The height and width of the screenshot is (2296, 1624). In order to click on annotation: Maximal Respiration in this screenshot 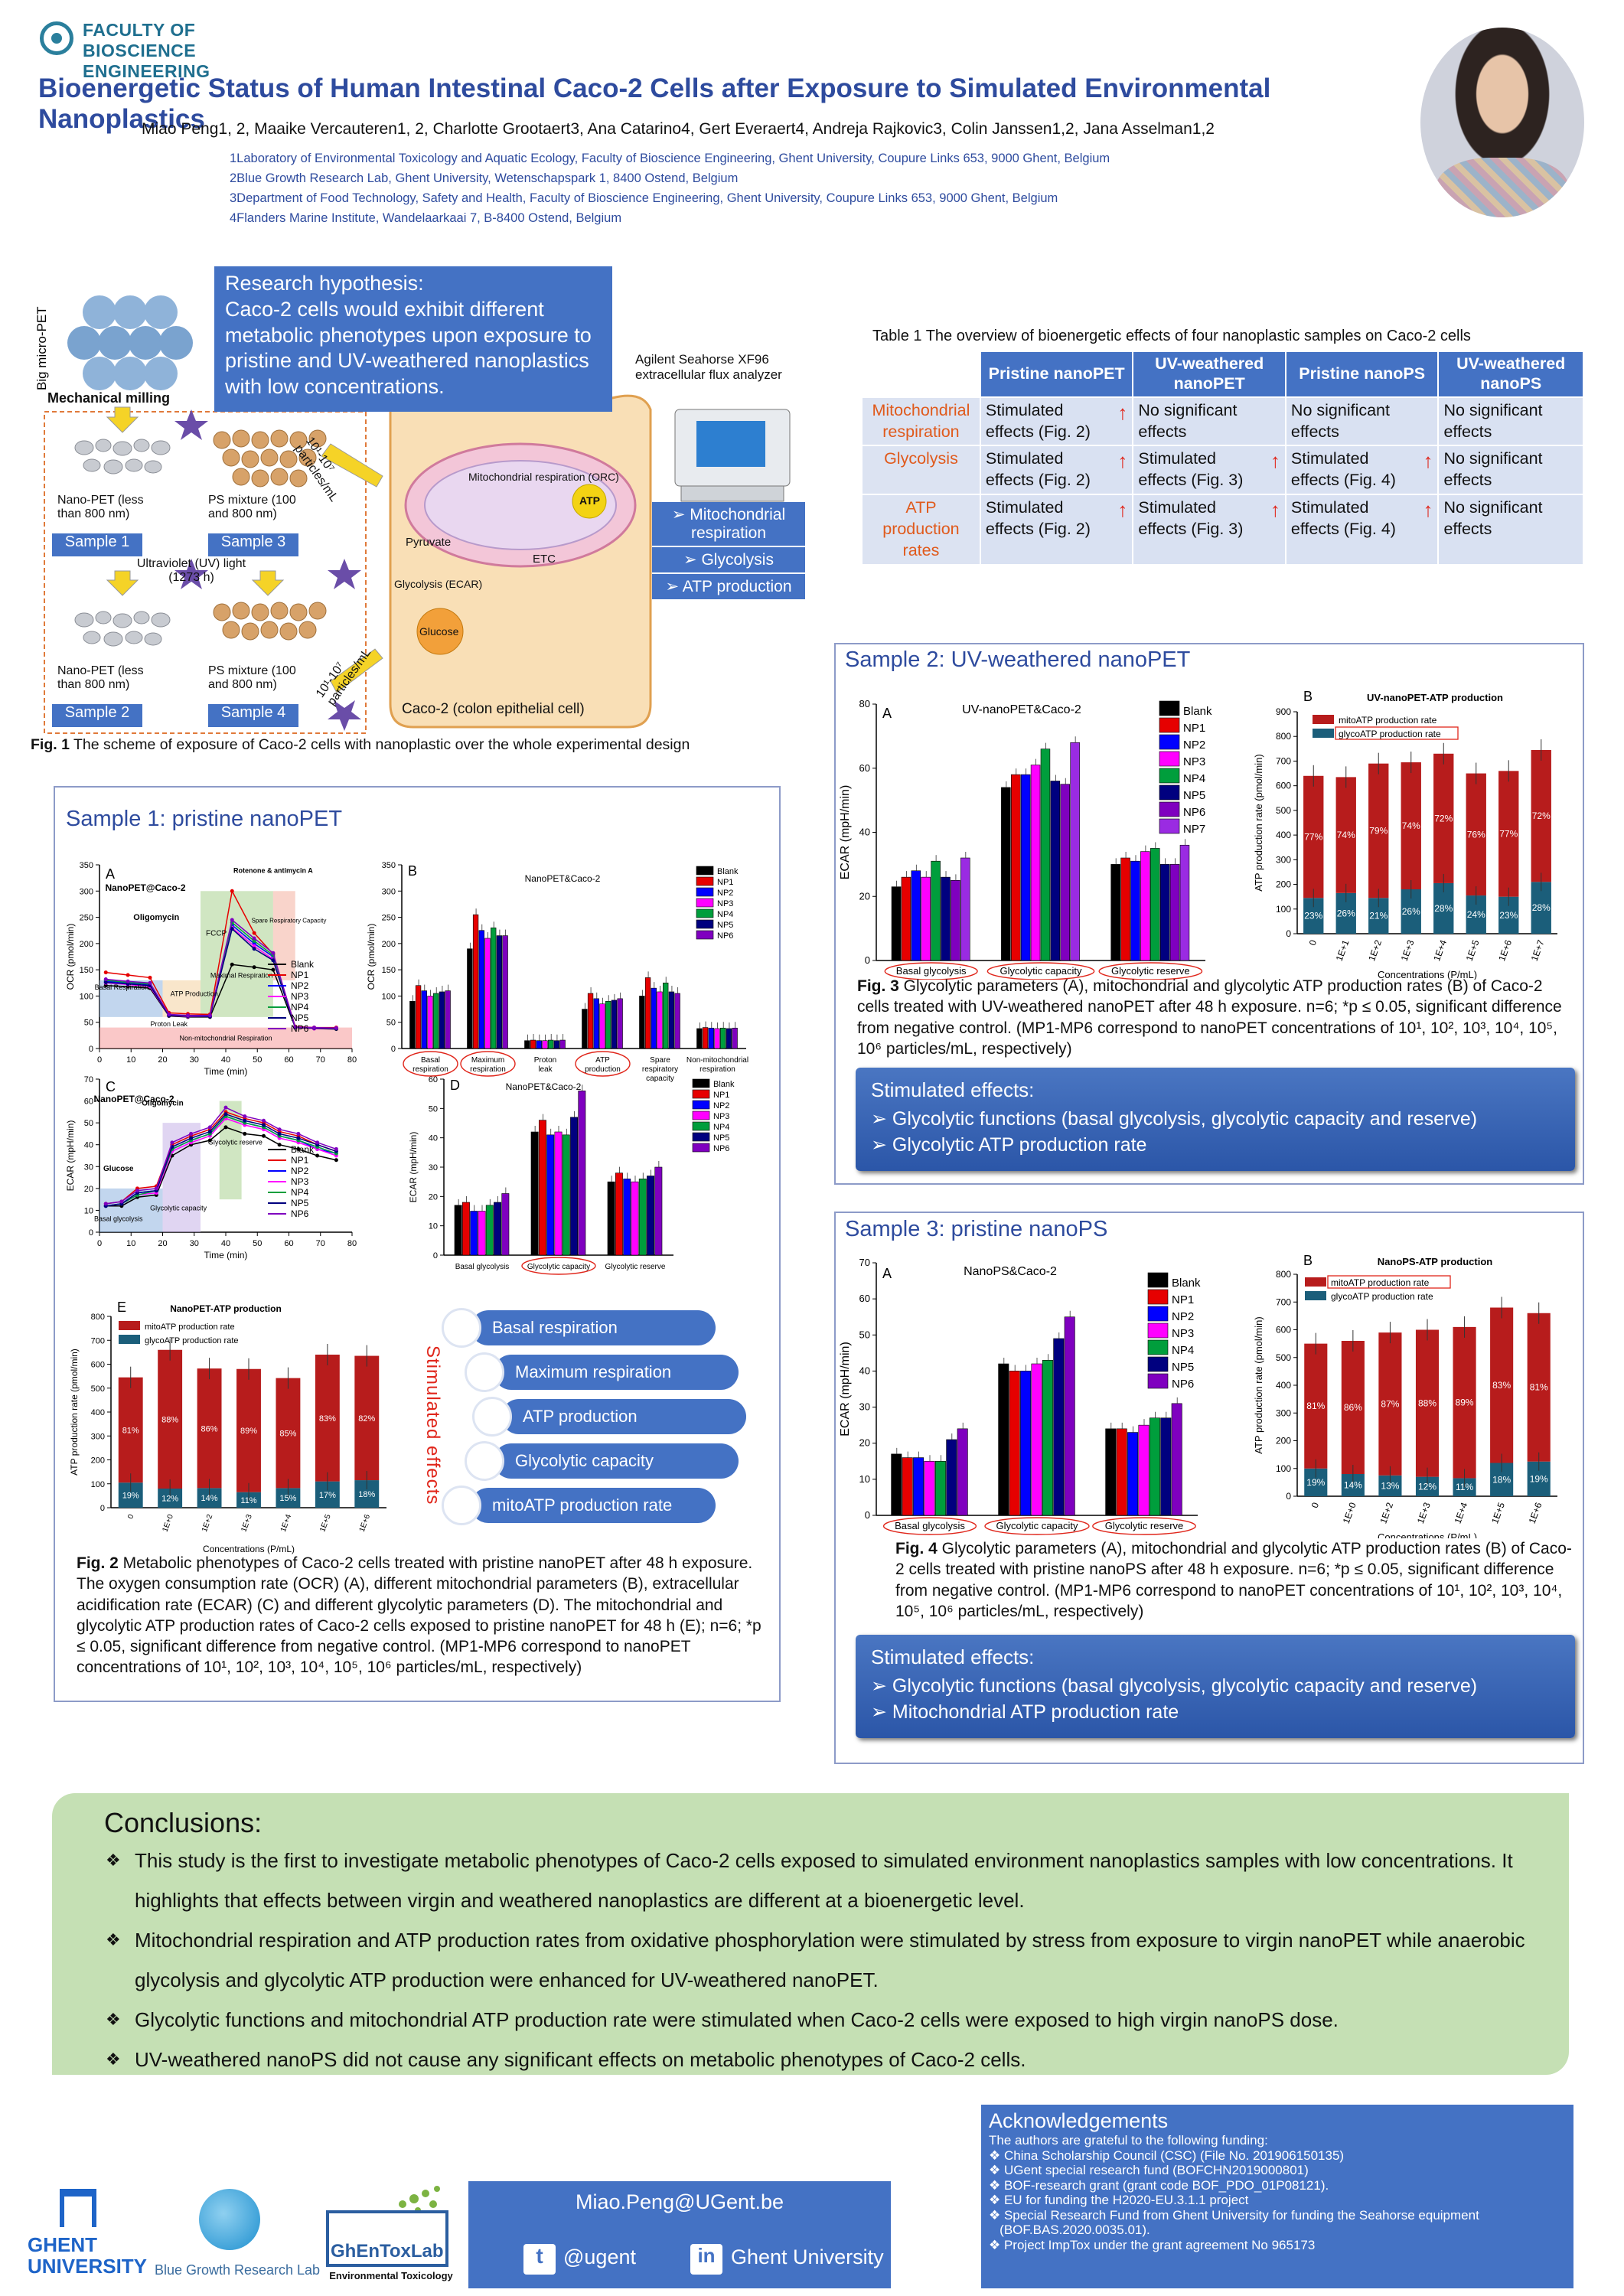, I will do `click(242, 975)`.